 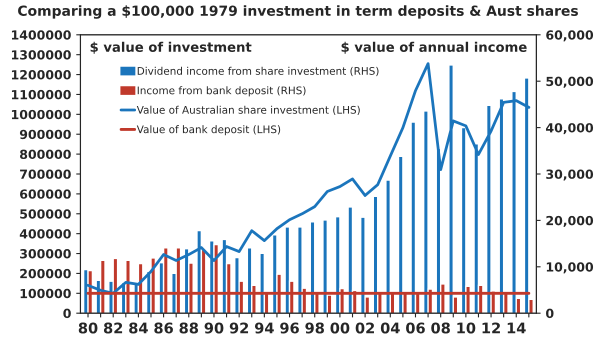 I want to click on y-tick-label: 1000000, so click(x=41, y=115).